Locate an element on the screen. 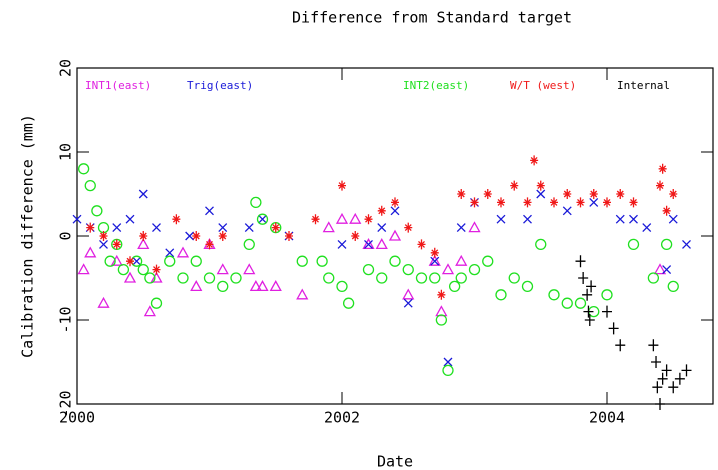  y-tick-label: 0 is located at coordinates (66, 235).